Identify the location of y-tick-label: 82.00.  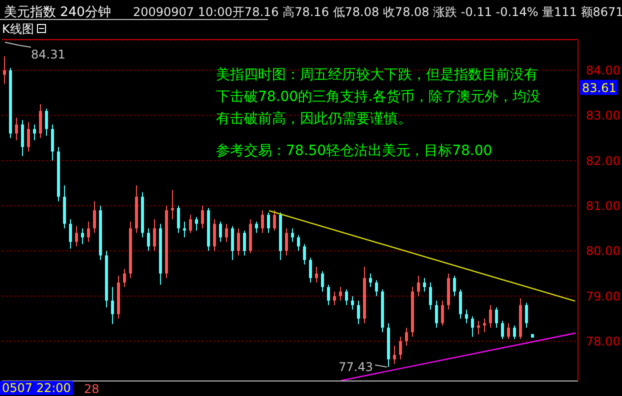
(603, 161).